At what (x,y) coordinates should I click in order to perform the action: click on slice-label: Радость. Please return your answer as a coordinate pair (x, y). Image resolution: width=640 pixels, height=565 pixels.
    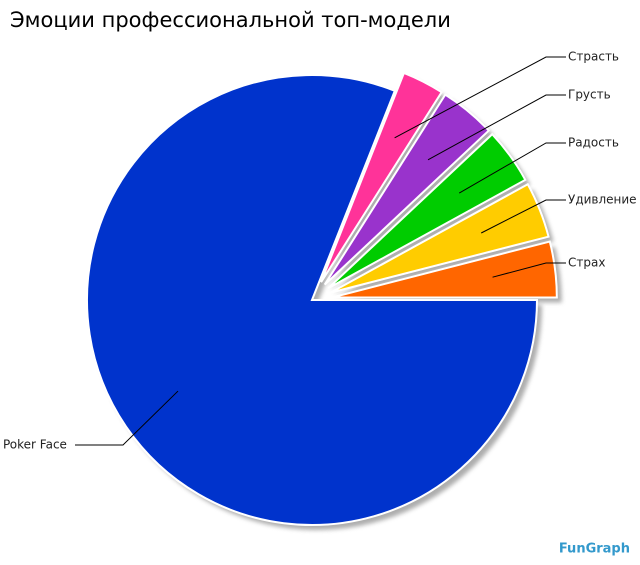
    Looking at the image, I should click on (593, 143).